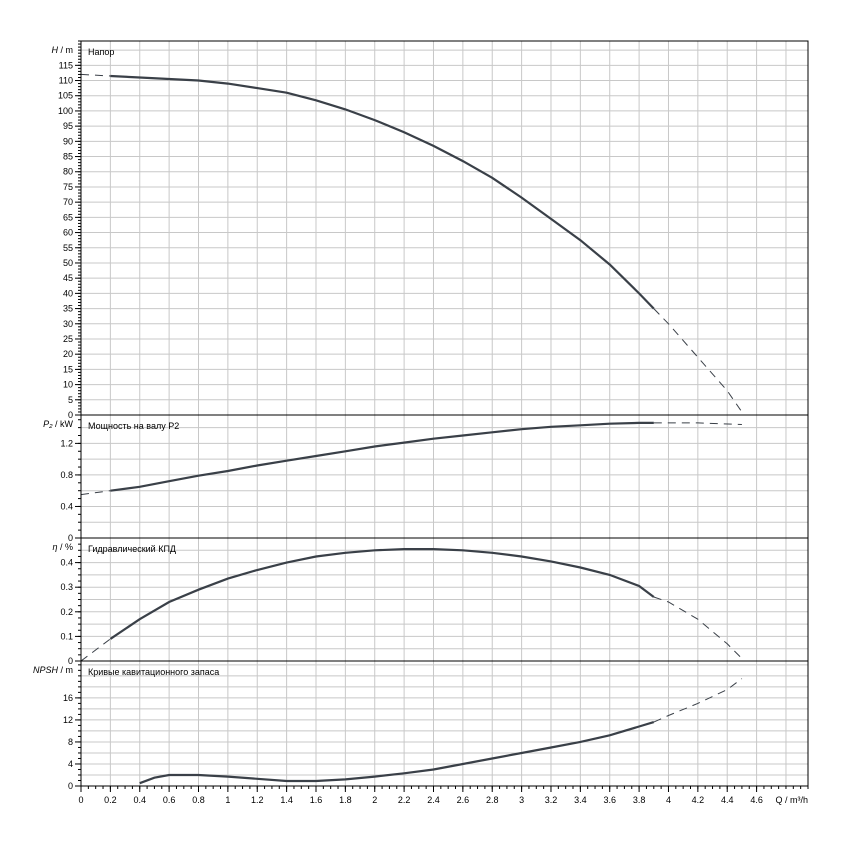 The image size is (850, 855). Describe the element at coordinates (66, 475) in the screenshot. I see `y-tick-label: 0.8` at that location.